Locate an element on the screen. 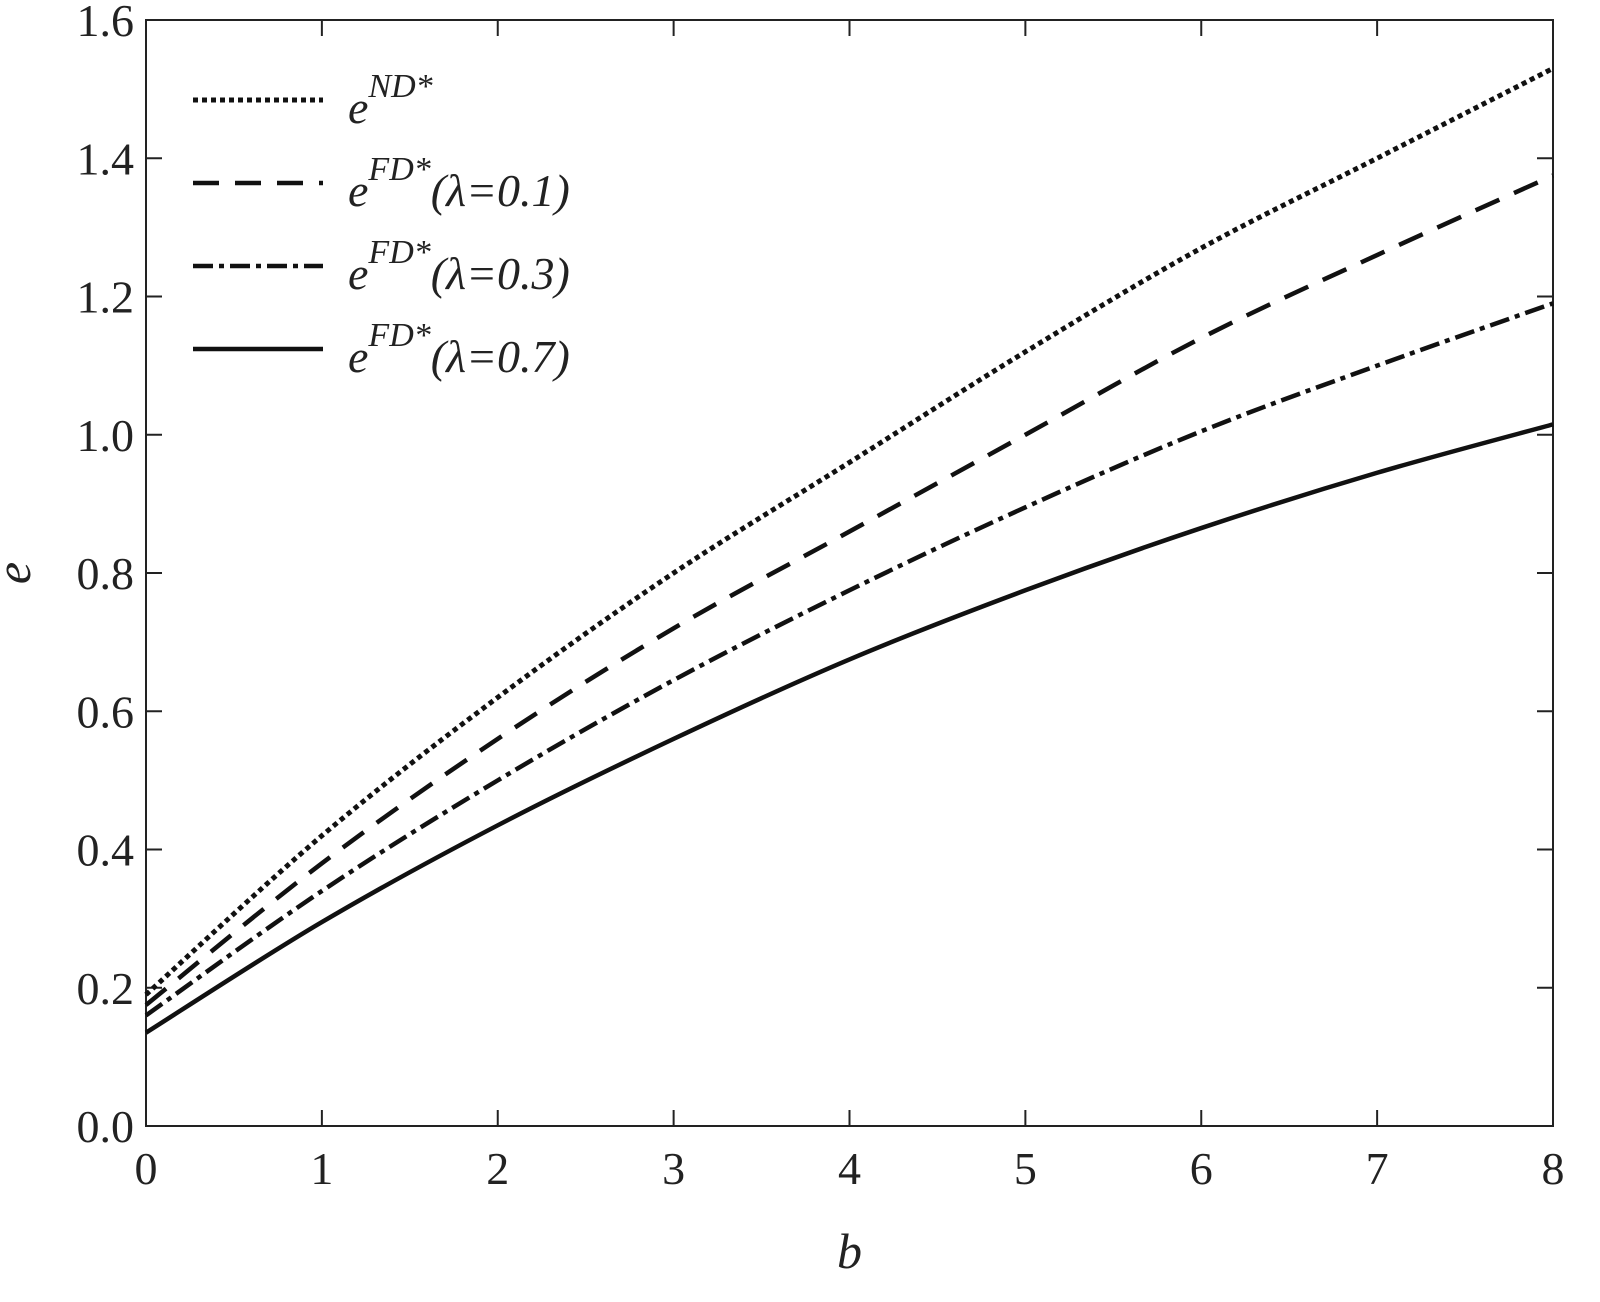 The image size is (1600, 1302). x-tick-label: 4 is located at coordinates (849, 1168).